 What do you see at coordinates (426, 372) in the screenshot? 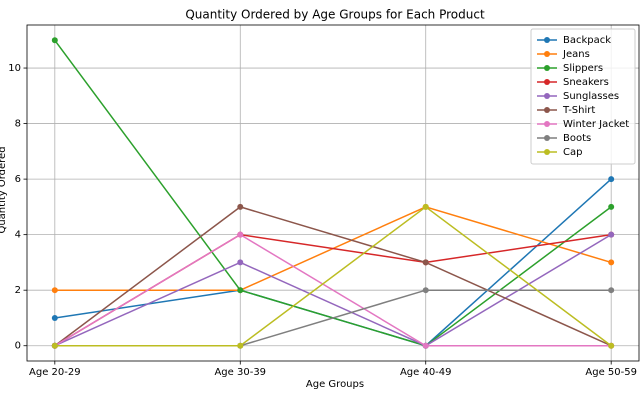
I see `x-tick-label: Age 40-49` at bounding box center [426, 372].